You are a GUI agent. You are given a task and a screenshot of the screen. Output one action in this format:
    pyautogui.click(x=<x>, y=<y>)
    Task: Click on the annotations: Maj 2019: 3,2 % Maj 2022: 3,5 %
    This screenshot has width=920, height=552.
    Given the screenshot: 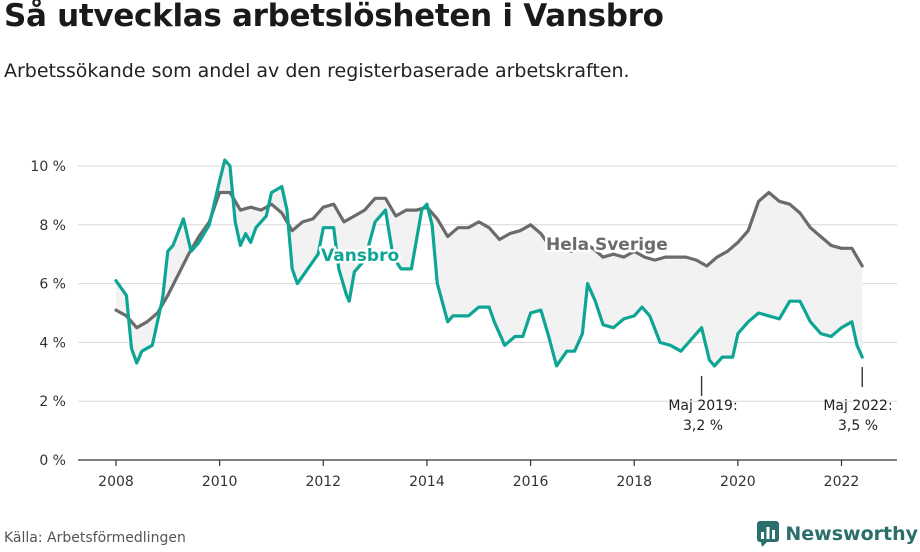 What is the action you would take?
    pyautogui.click(x=780, y=400)
    